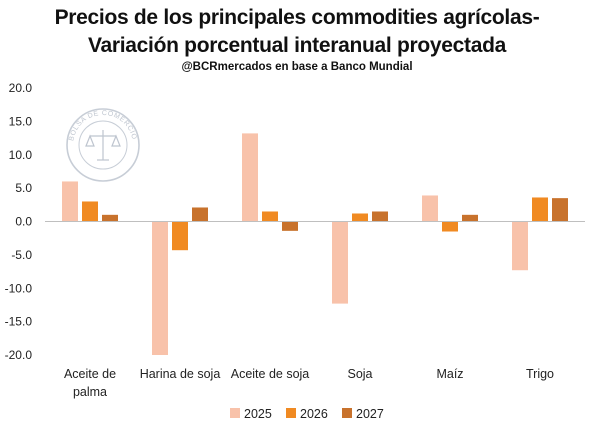  What do you see at coordinates (258, 414) in the screenshot?
I see `legend-label-2025: 2025` at bounding box center [258, 414].